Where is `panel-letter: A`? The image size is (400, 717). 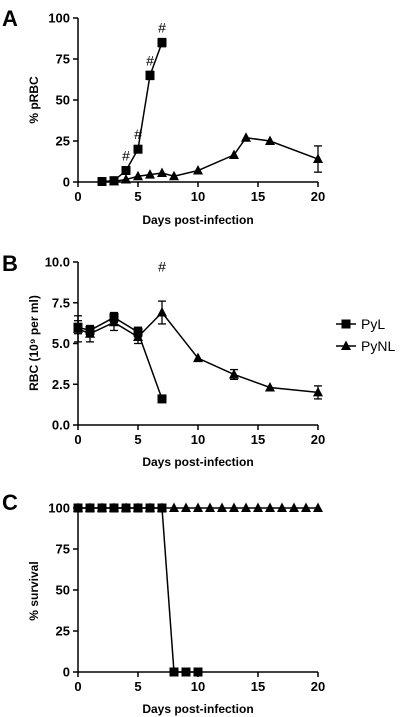
panel-letter: A is located at coordinates (10, 18).